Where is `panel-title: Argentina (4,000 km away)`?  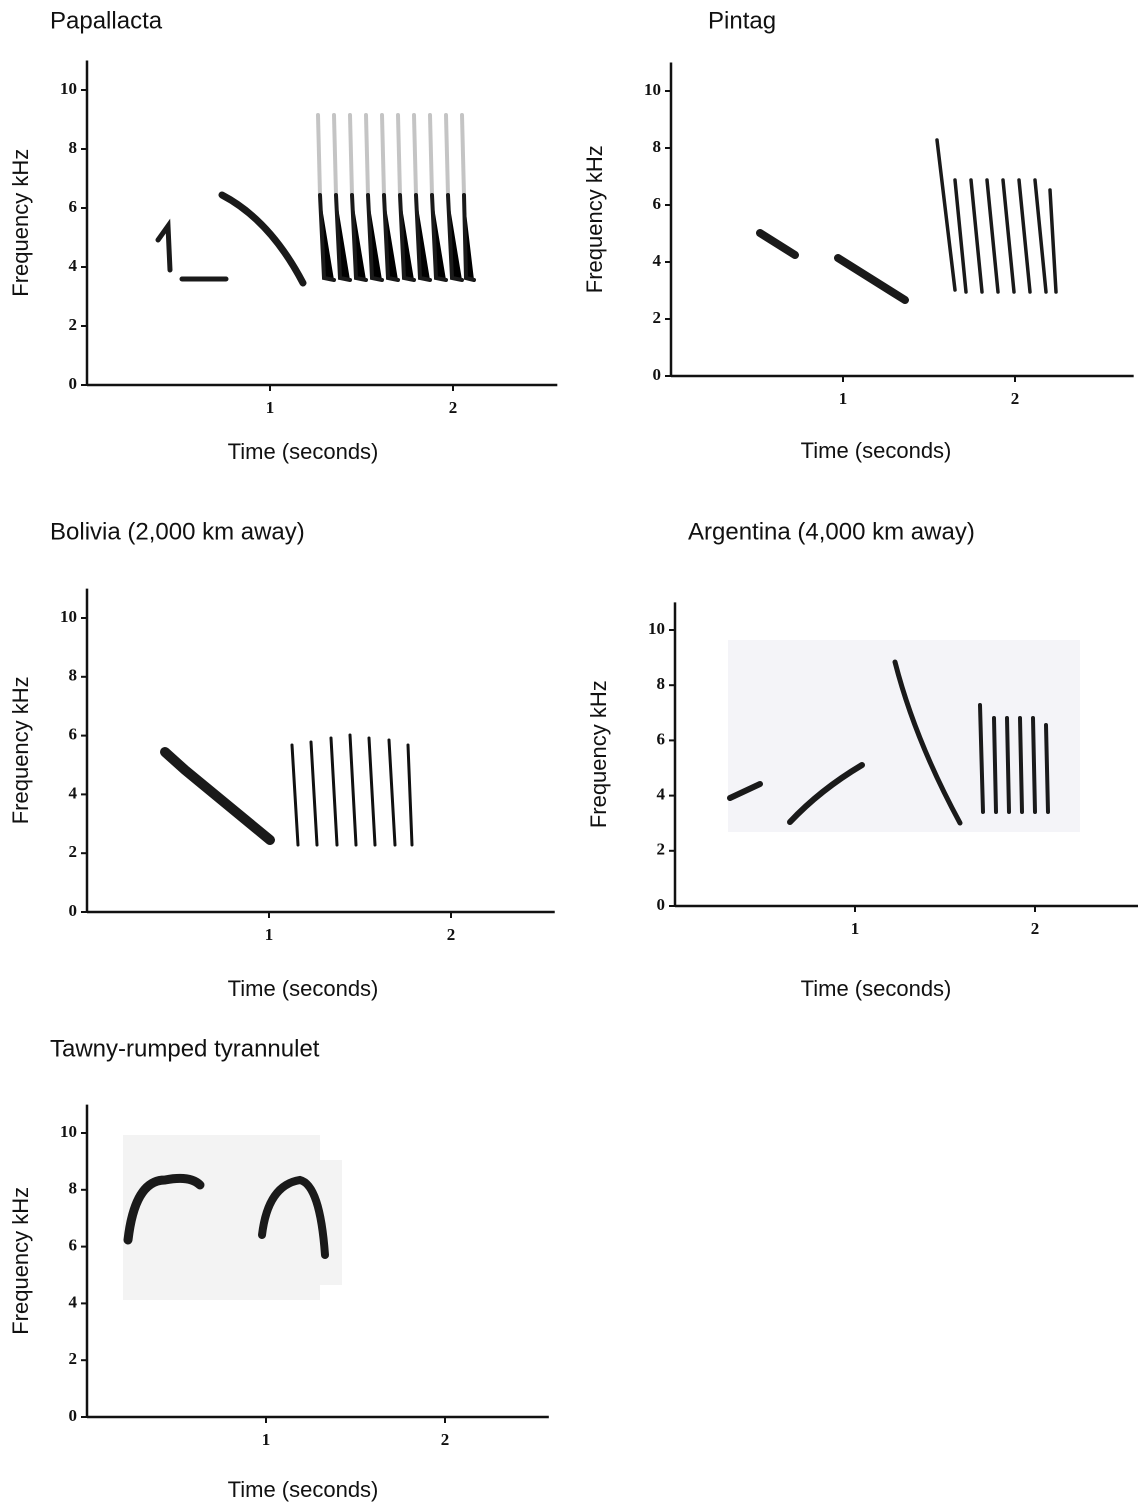
panel-title: Argentina (4,000 km away) is located at coordinates (831, 531).